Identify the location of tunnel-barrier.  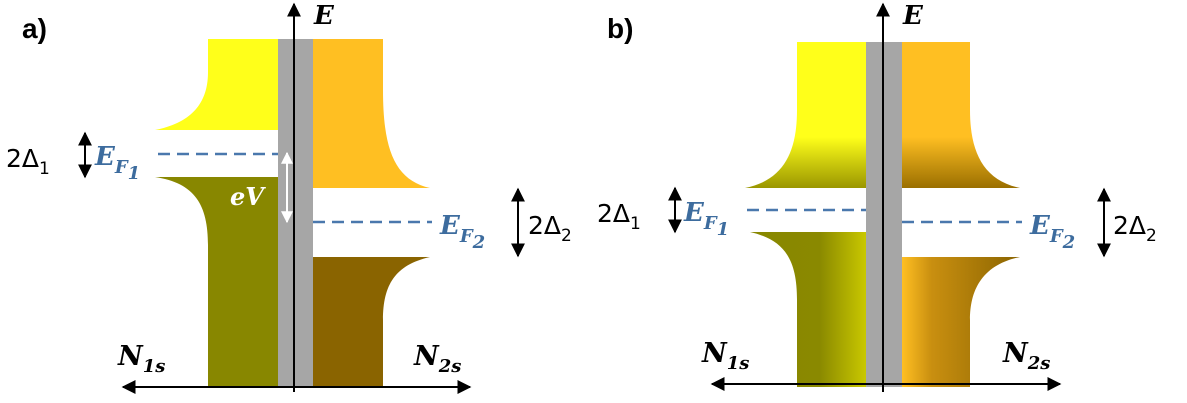
(295, 213).